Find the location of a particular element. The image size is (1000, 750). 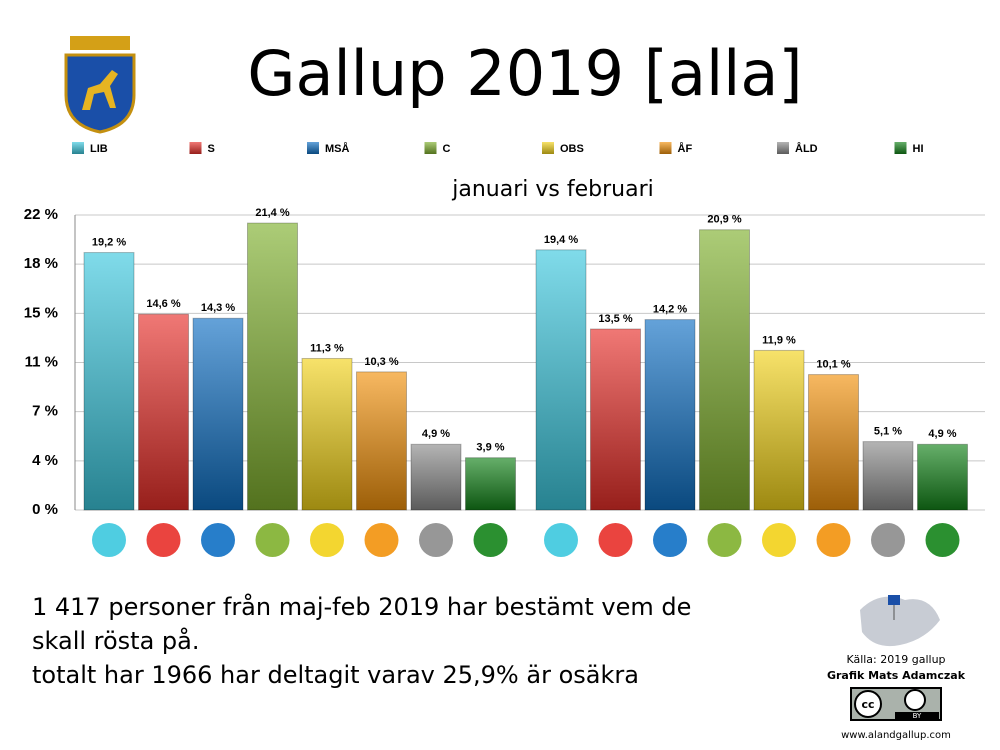

legend-label: ÅF is located at coordinates (685, 148).